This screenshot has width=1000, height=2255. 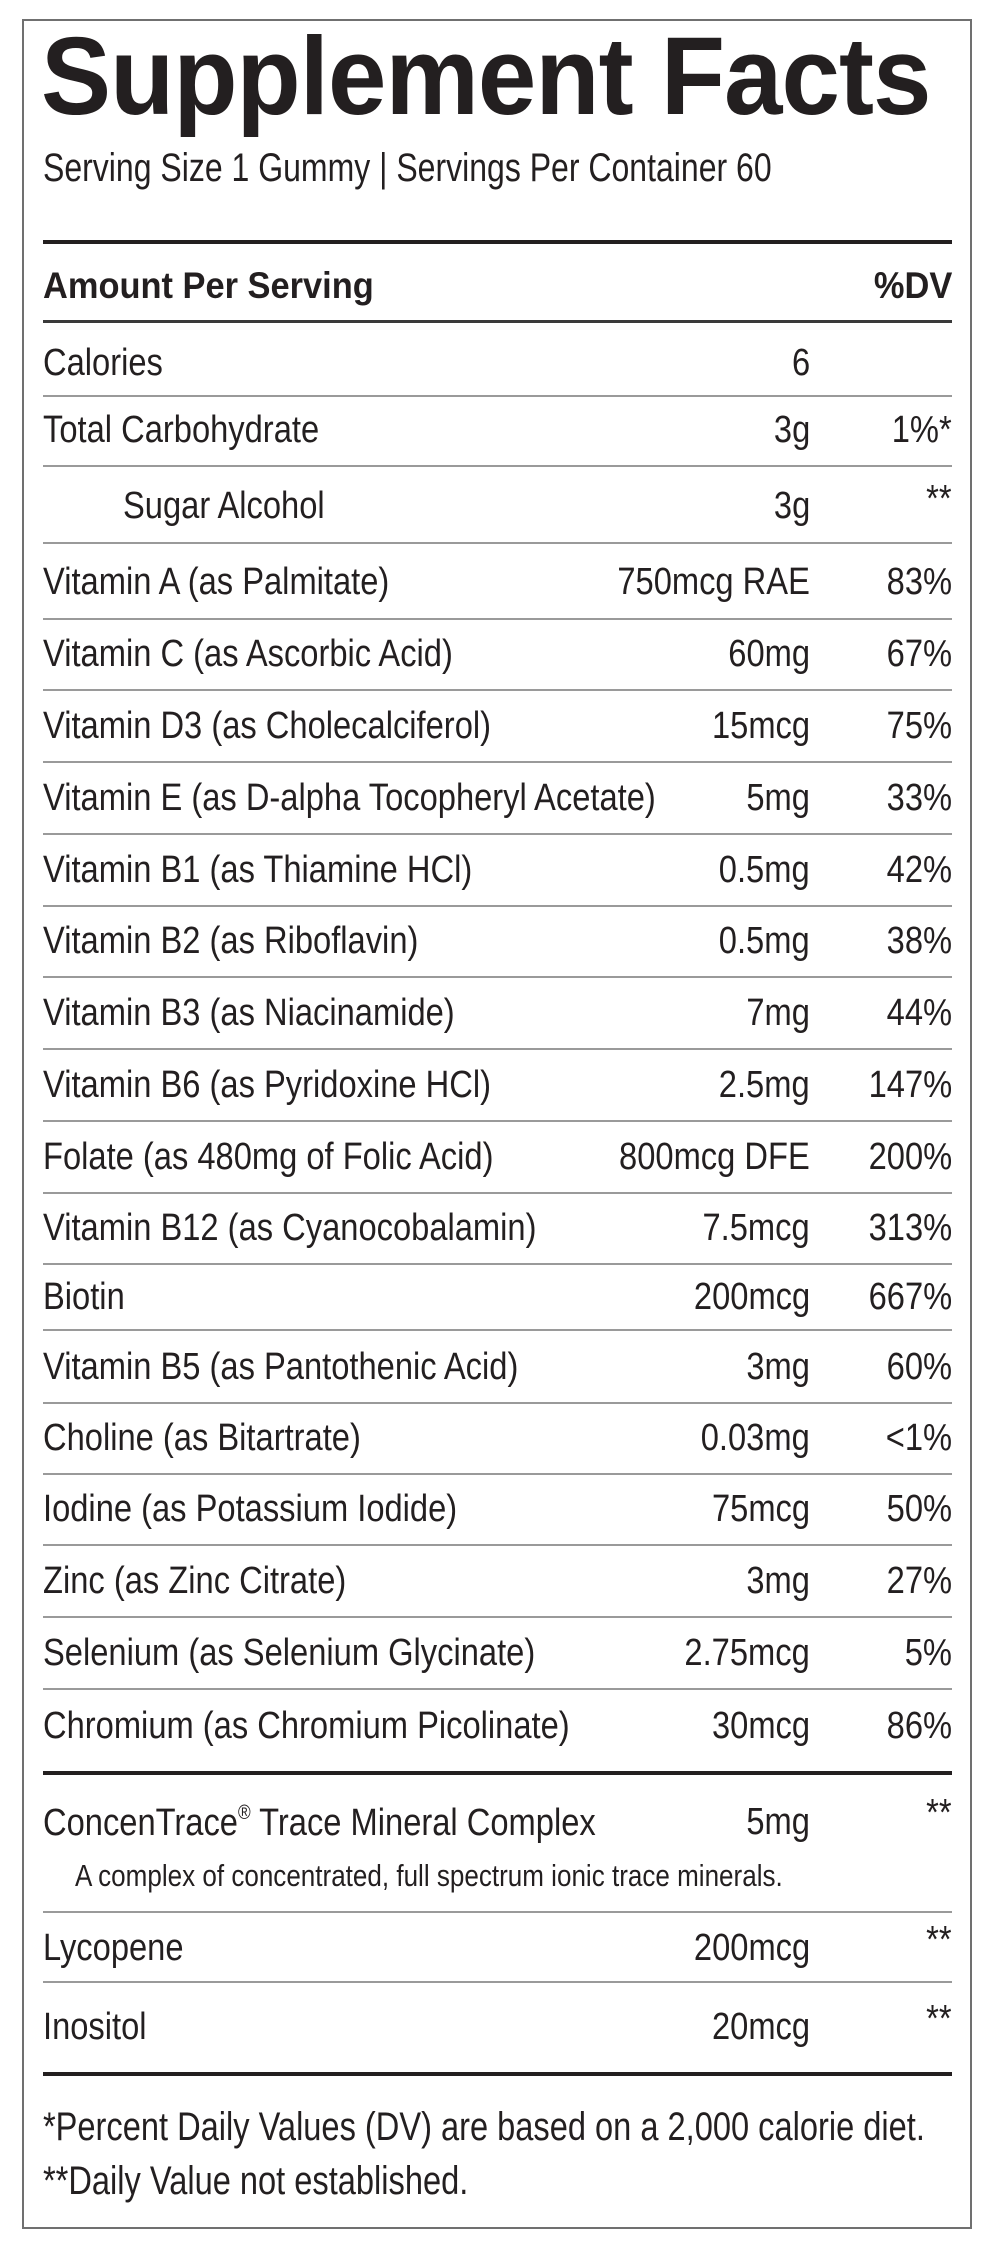 I want to click on nutrient-dv: 667%, so click(x=910, y=1297).